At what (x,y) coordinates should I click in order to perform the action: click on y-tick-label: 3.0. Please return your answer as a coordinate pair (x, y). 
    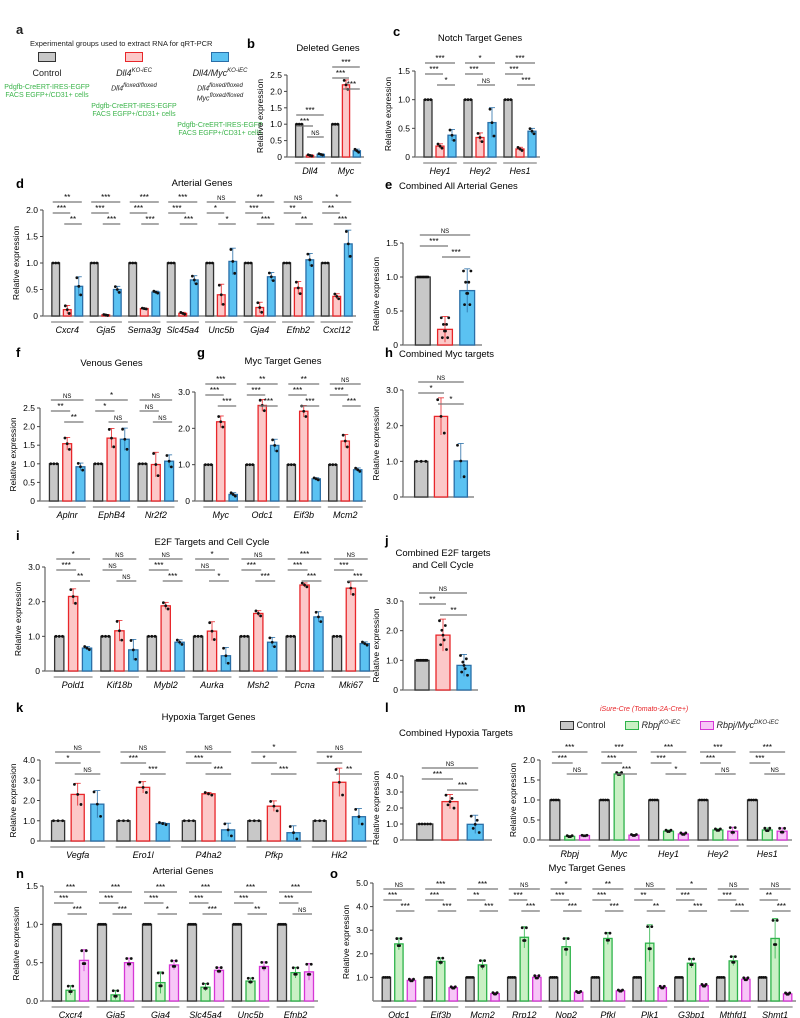
    Looking at the image, I should click on (362, 930).